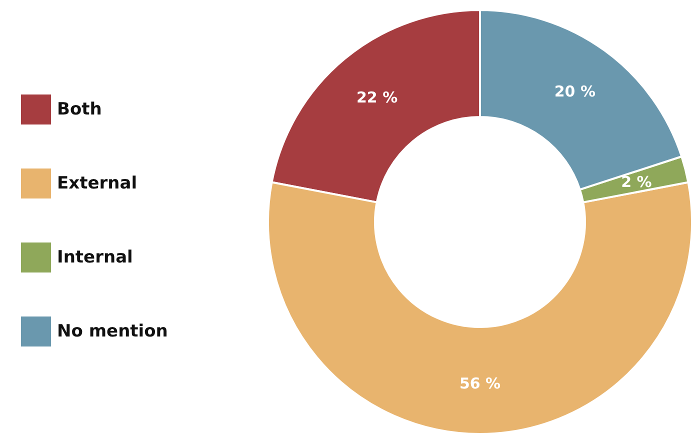 This screenshot has width=693, height=441. I want to click on data-label: 56 %, so click(480, 383).